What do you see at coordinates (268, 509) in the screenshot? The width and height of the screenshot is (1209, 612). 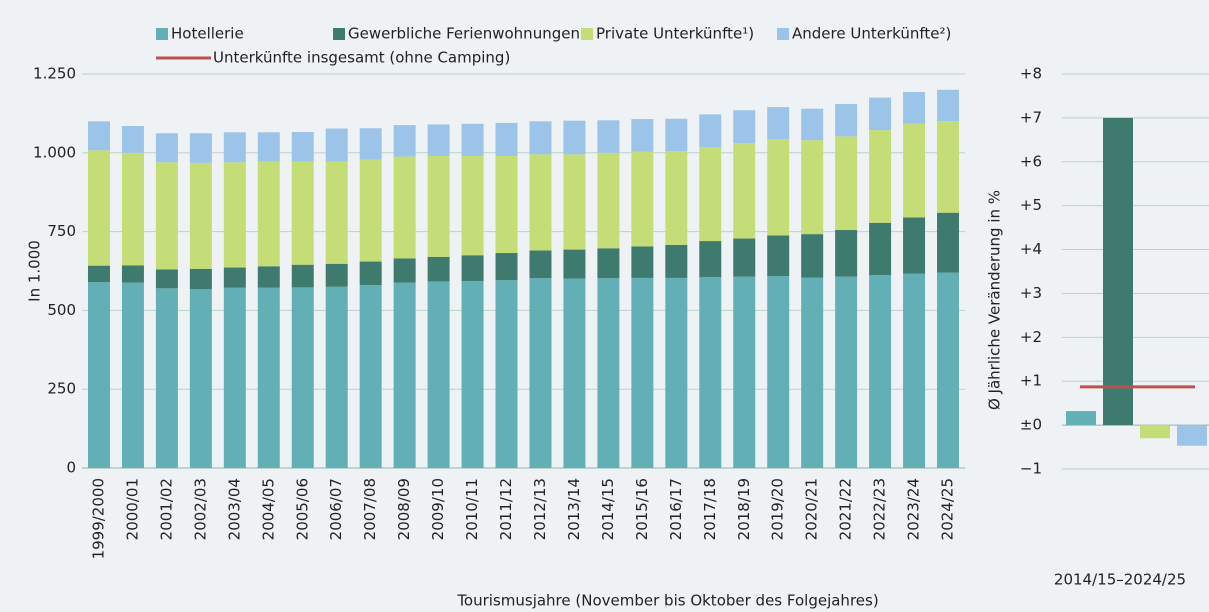 I see `x-tick-label: 2004/05` at bounding box center [268, 509].